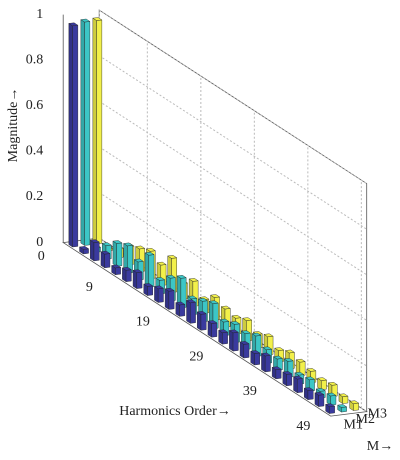 The height and width of the screenshot is (460, 400). Describe the element at coordinates (35, 105) in the screenshot. I see `y-tick-label: 0.6` at that location.